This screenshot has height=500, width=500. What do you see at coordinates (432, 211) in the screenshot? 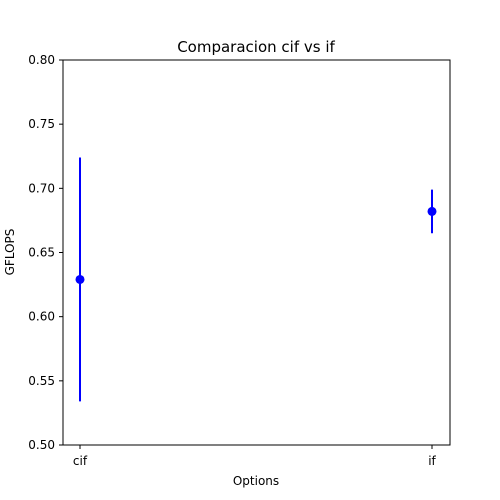
I see `data-point-if` at bounding box center [432, 211].